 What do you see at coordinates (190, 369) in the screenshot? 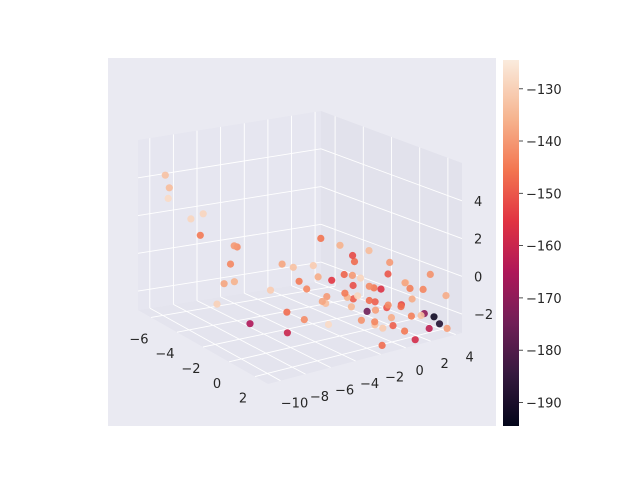
I see `x-tick-label-2: −2` at bounding box center [190, 369].